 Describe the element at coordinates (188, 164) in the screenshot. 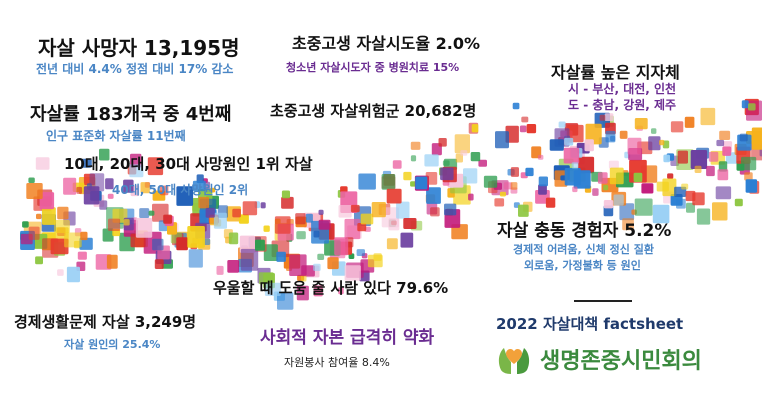

I see `age-title: 10대, 20대, 30대 사망원인 1위 자살` at that location.